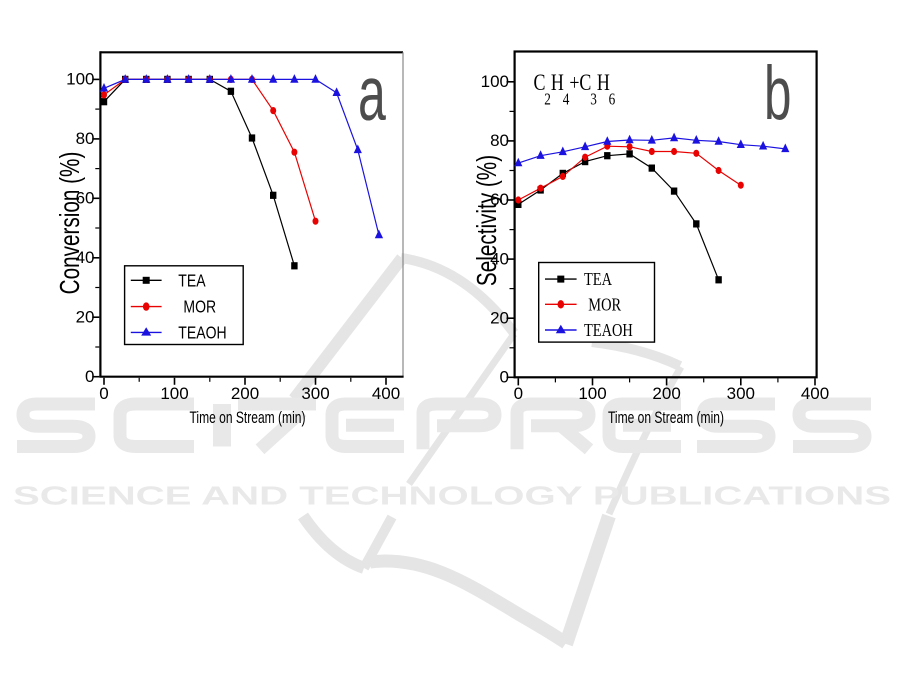  I want to click on svg-text:SCIENCE AND TECHNOLOGY PUBLICA: SCIENCE AND TECHNOLOGY PUBLICATIONS, so click(452, 496).